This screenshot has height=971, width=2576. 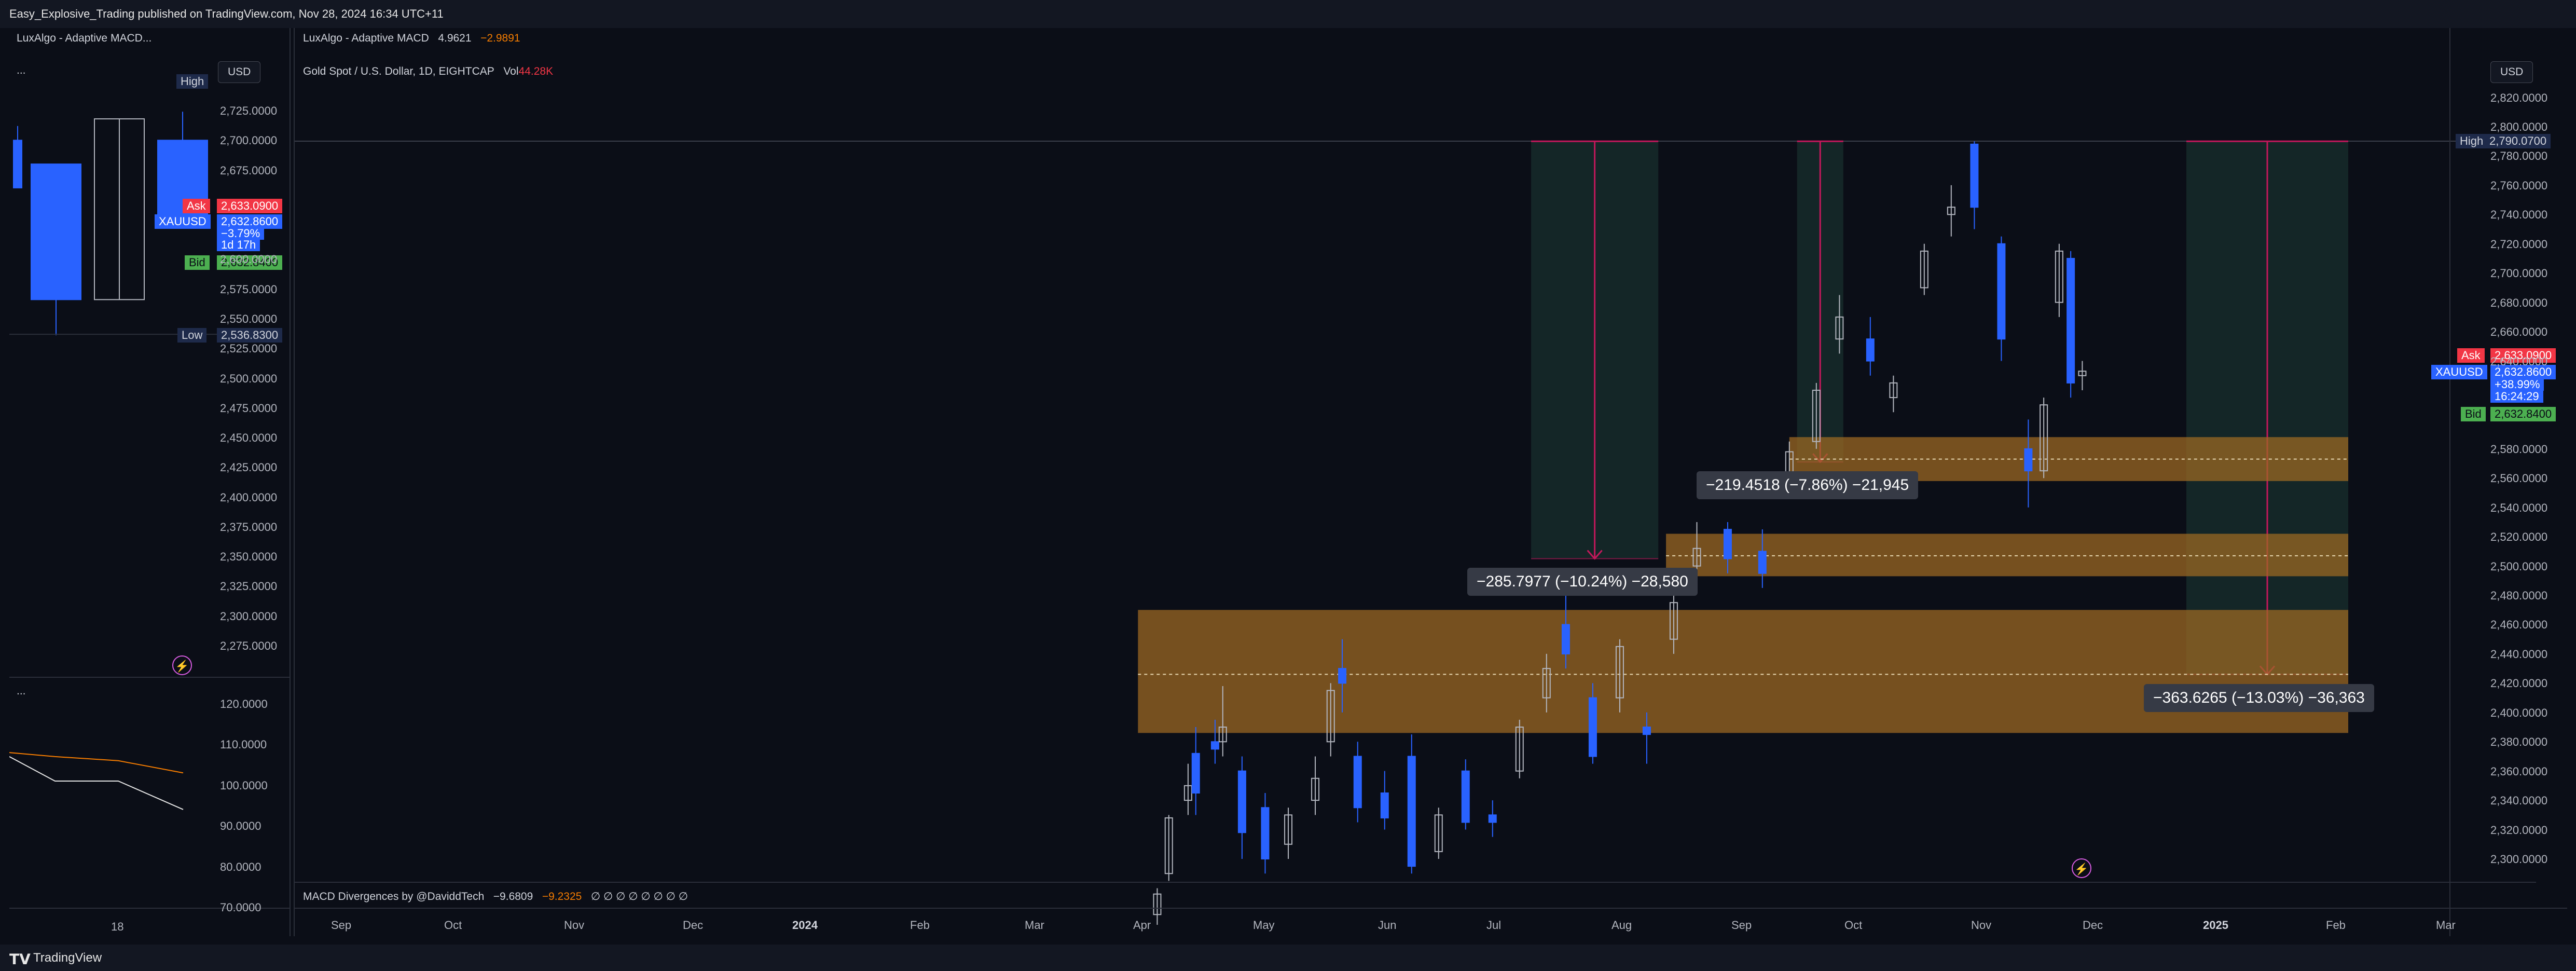 What do you see at coordinates (562, 896) in the screenshot?
I see `macd-div-value-2: −9.2325` at bounding box center [562, 896].